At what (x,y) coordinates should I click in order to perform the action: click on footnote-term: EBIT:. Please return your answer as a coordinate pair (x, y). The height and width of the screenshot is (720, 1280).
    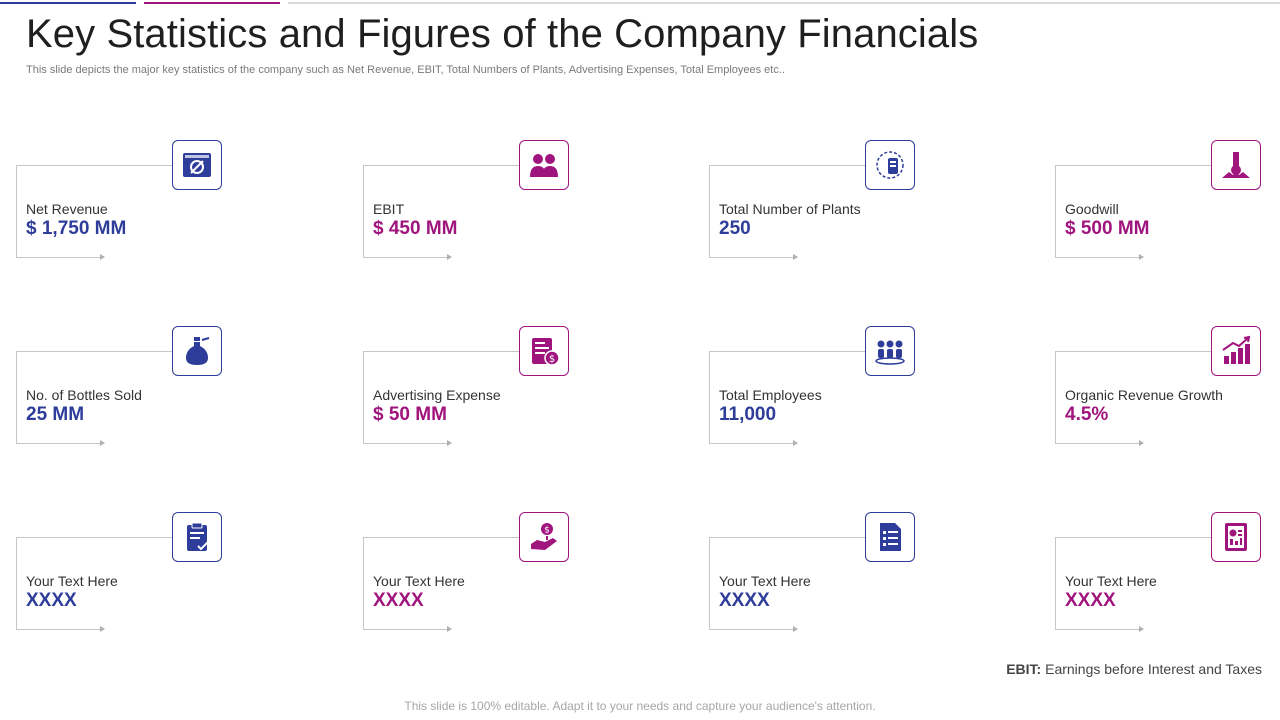
    Looking at the image, I should click on (1024, 669).